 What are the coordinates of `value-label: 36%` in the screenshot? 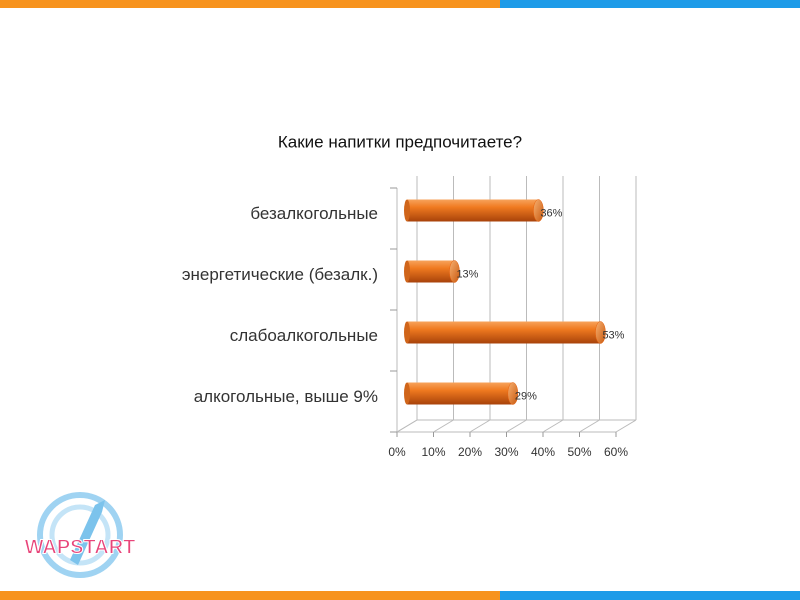 It's located at (551, 213).